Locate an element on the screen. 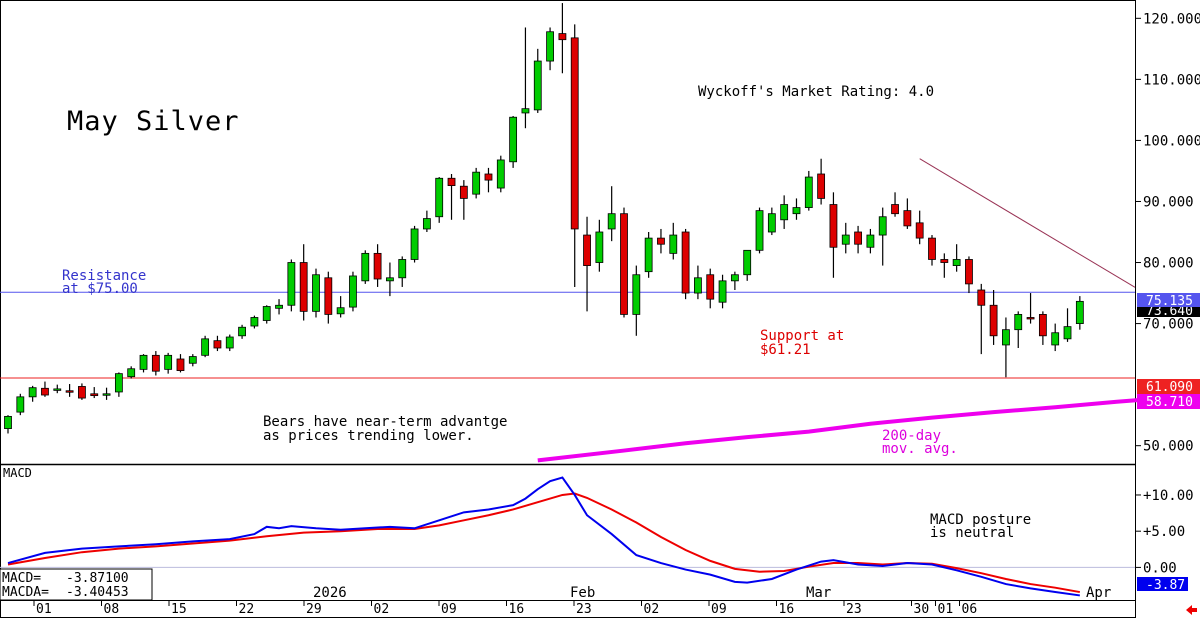 Image resolution: width=1200 pixels, height=619 pixels. macd-value-tag-text: -3.87 is located at coordinates (1165, 585).